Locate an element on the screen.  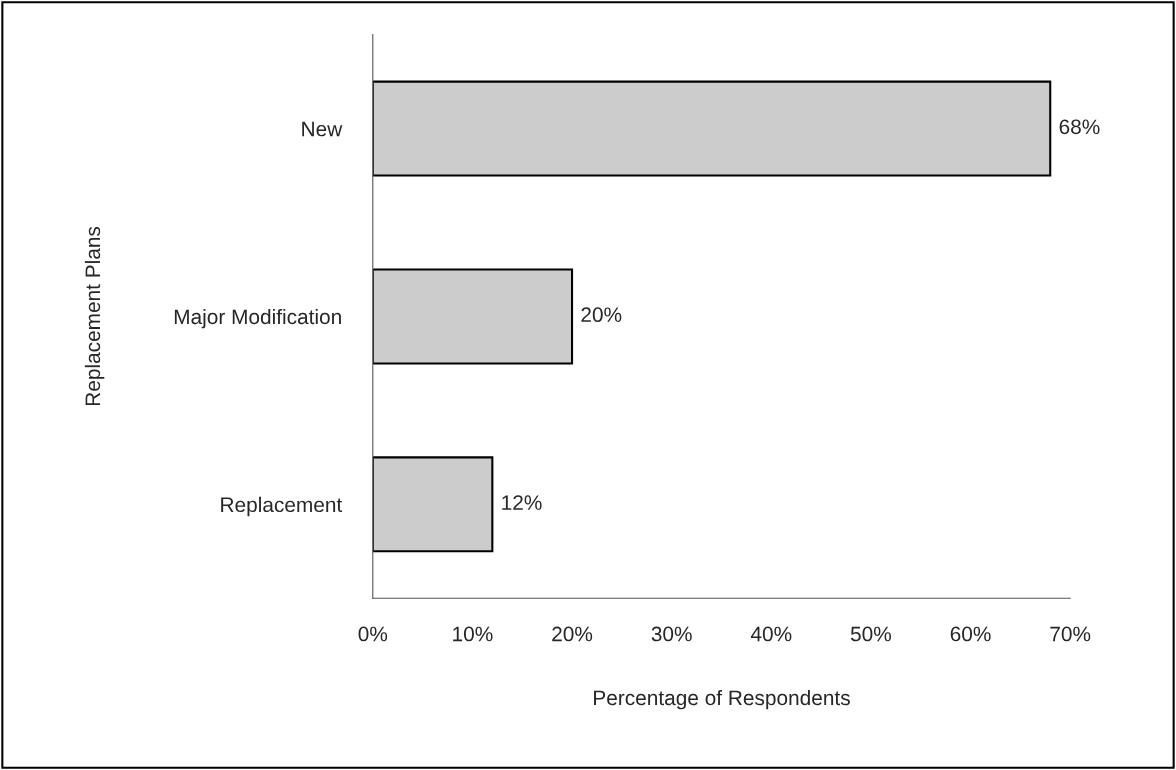
y-tick-label: Major Modification is located at coordinates (257, 318).